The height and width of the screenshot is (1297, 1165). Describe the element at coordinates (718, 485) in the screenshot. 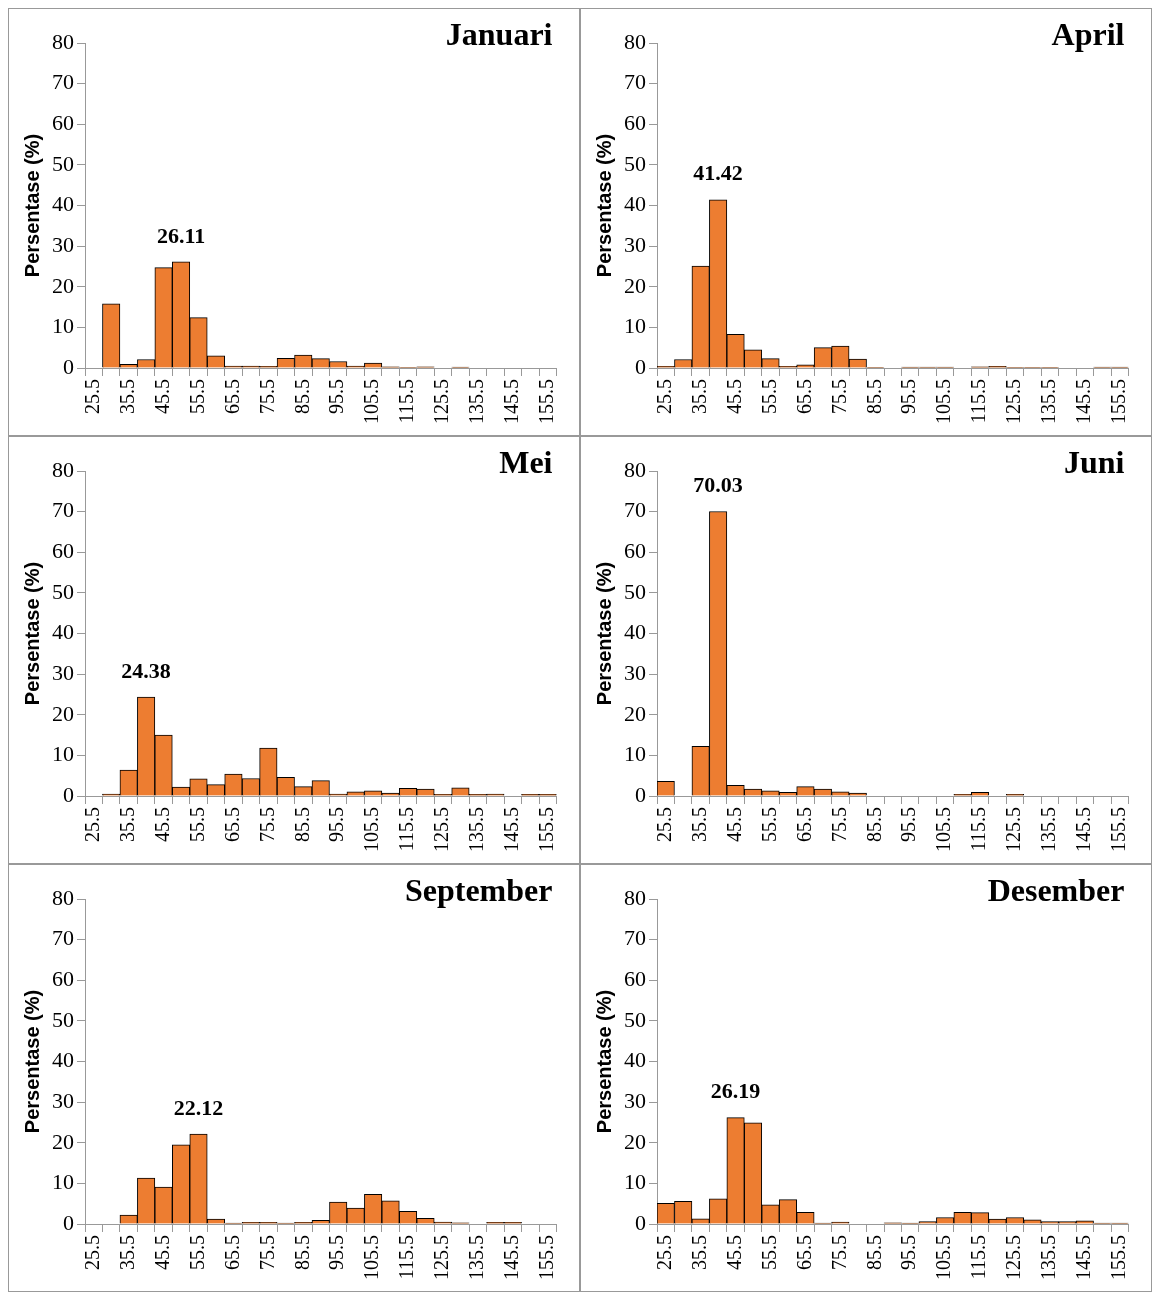

I see `data-label: 70.03` at that location.